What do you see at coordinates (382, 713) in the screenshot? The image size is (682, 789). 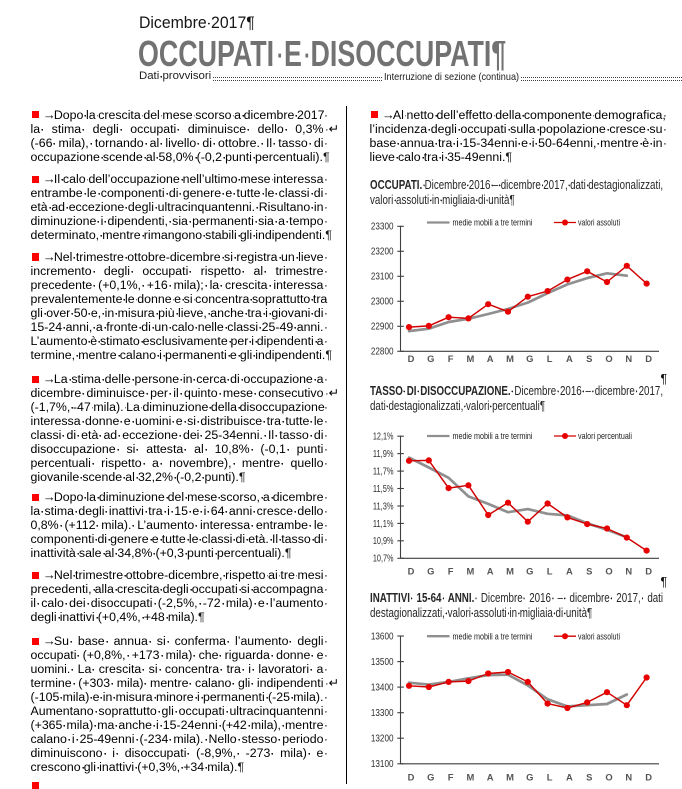 I see `svg-text: 13300` at bounding box center [382, 713].